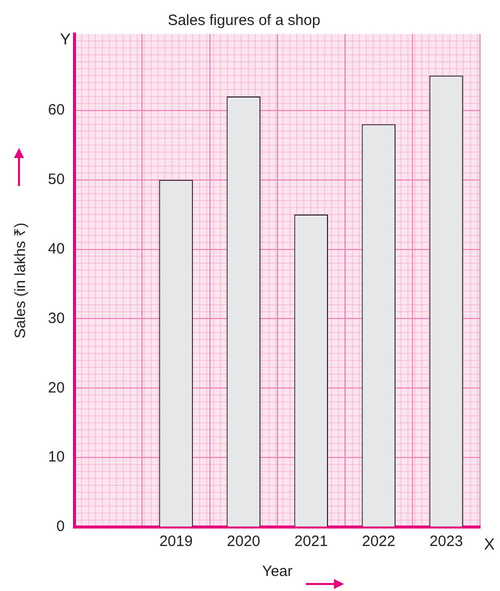 The width and height of the screenshot is (500, 591). Describe the element at coordinates (56, 318) in the screenshot. I see `y-tick-label: 30` at that location.